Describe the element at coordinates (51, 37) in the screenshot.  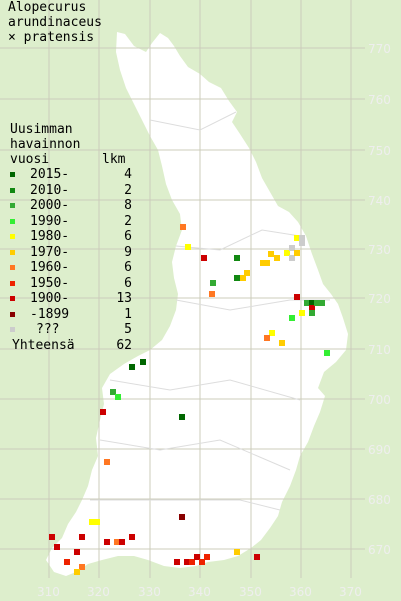
I see `title-line: × pratensis` at that location.